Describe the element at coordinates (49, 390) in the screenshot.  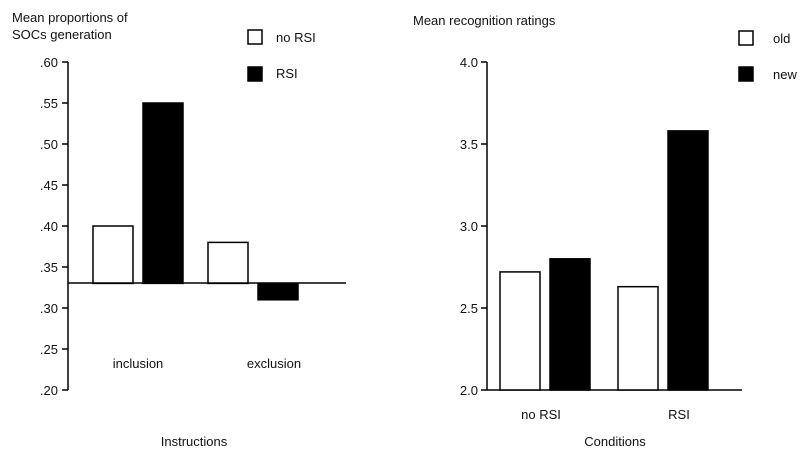
I see `left-y-tick-label: .20` at that location.